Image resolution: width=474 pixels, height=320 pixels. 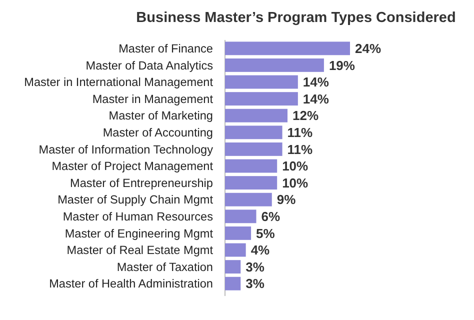 What do you see at coordinates (126, 149) in the screenshot?
I see `y-tick-label: Master of Information Technology` at bounding box center [126, 149].